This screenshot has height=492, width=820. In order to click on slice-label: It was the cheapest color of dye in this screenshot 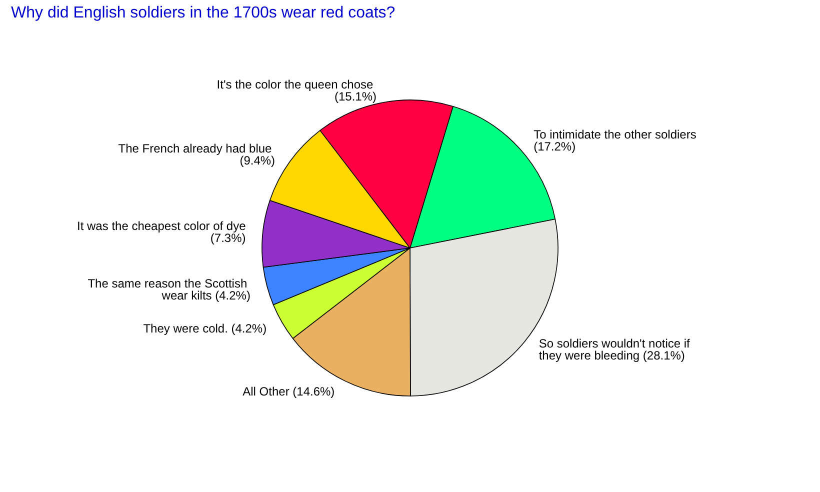, I will do `click(161, 226)`.